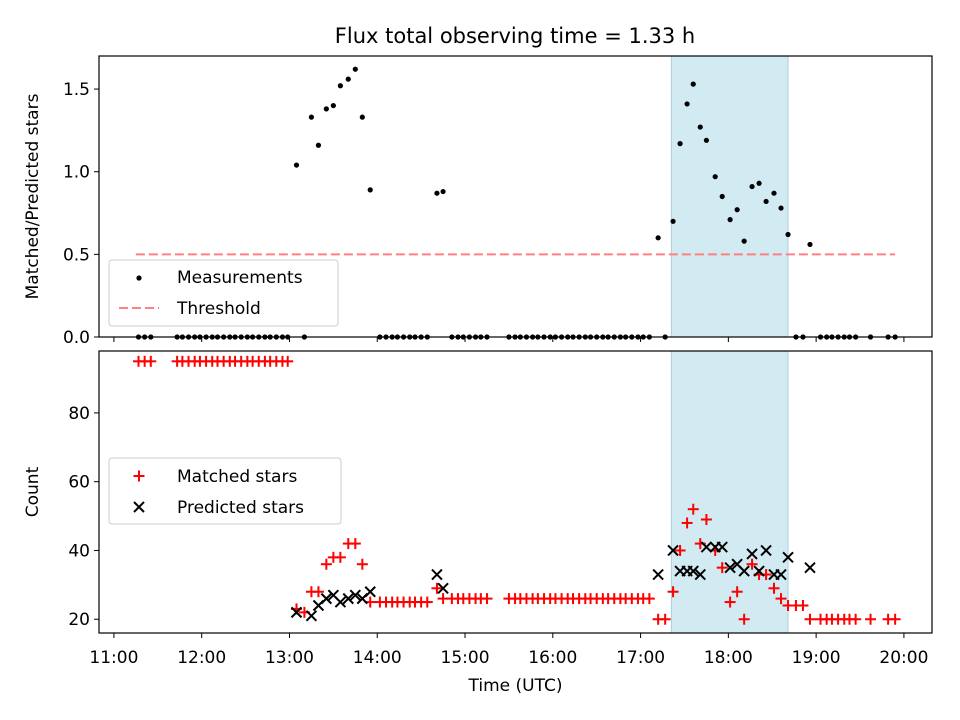  I want to click on x-tick-label: 14:00, so click(377, 658).